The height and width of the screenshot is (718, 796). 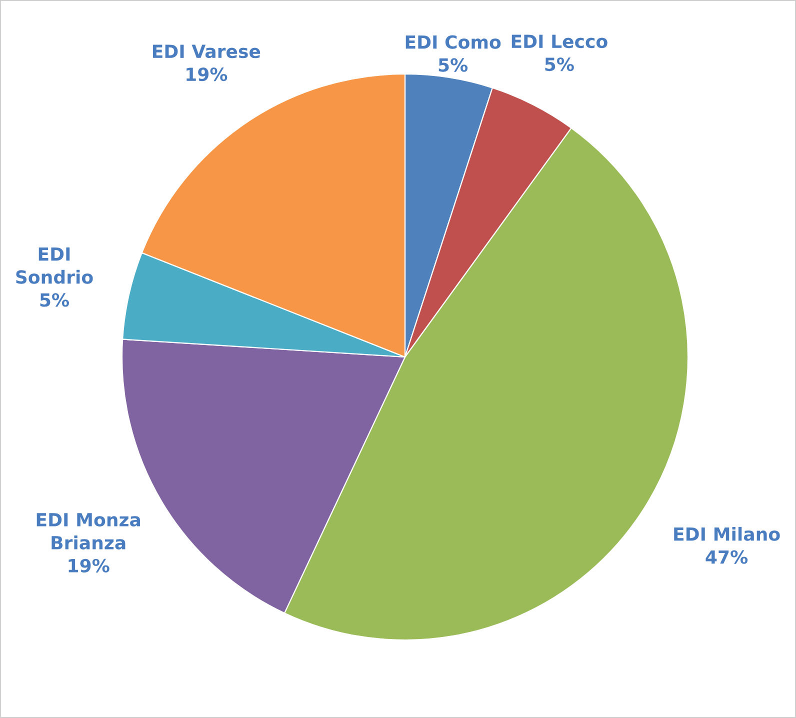 I want to click on slice-label: EDI Monza Brianza, so click(x=88, y=531).